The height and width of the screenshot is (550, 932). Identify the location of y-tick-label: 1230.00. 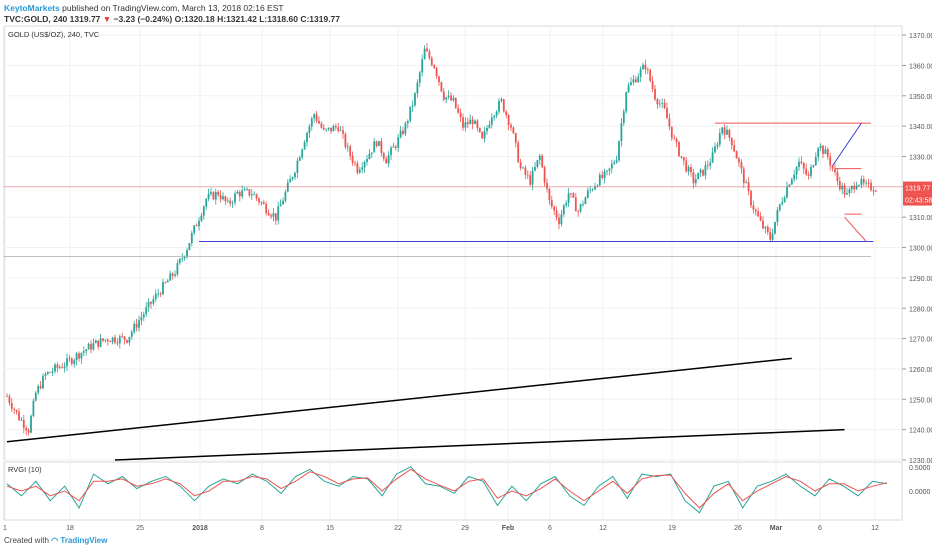
(920, 461).